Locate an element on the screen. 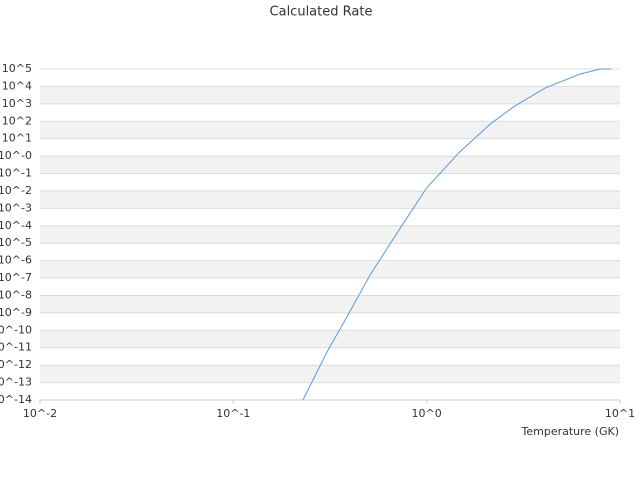 This screenshot has width=640, height=480. y-tick-label: 10^-11 is located at coordinates (16, 347).